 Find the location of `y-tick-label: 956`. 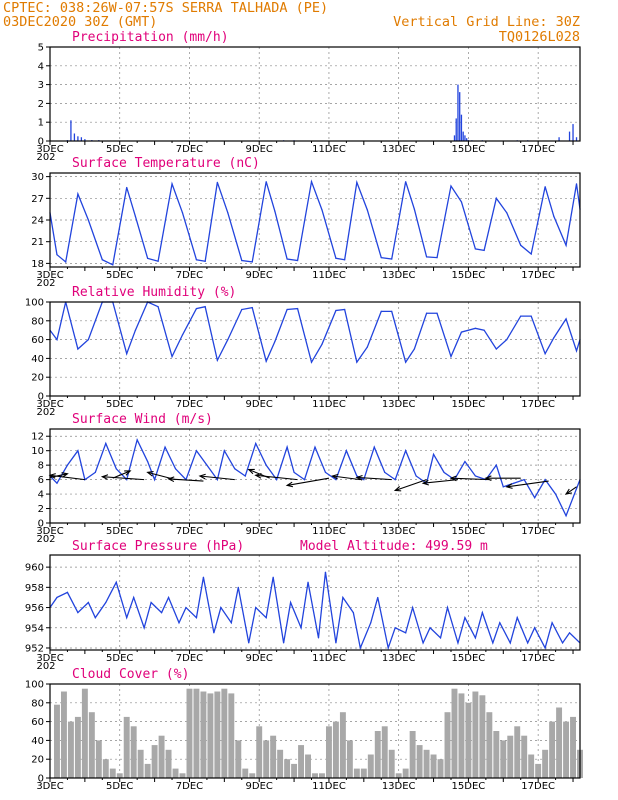

y-tick-label: 956 is located at coordinates (34, 608).